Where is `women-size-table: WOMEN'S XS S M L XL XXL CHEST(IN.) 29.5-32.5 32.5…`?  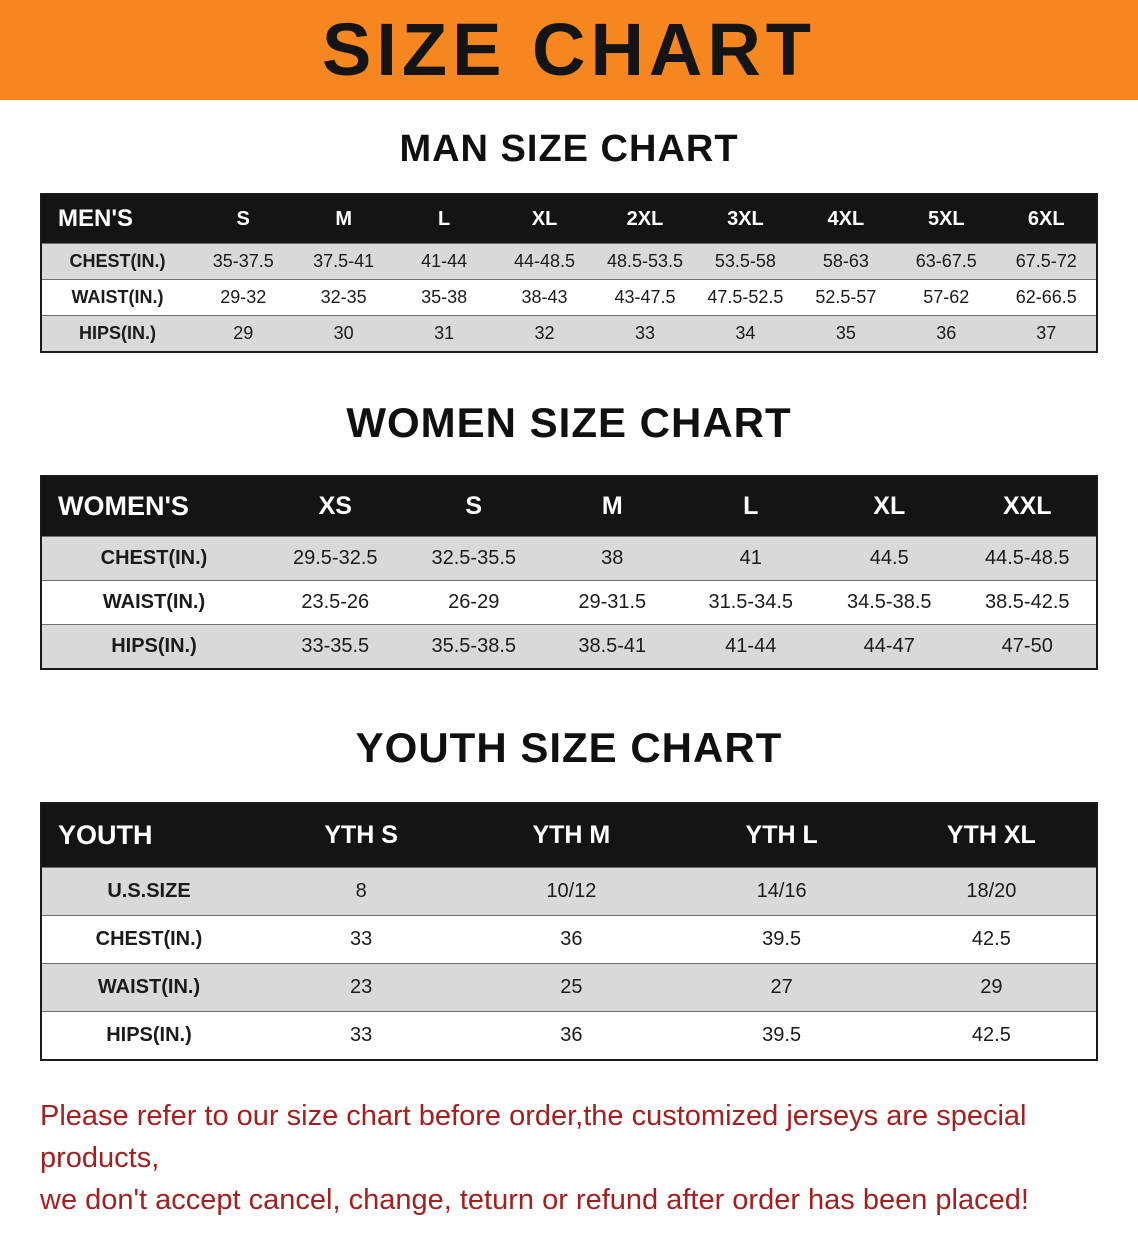 women-size-table: WOMEN'S XS S M L XL XXL CHEST(IN.) 29.5-32.5 32.5… is located at coordinates (569, 572).